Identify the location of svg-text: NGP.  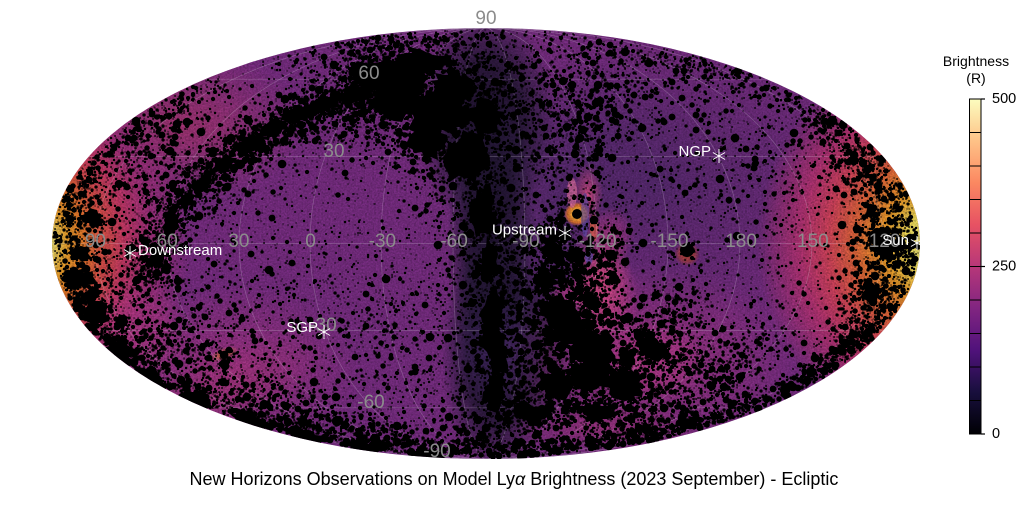
(694, 151).